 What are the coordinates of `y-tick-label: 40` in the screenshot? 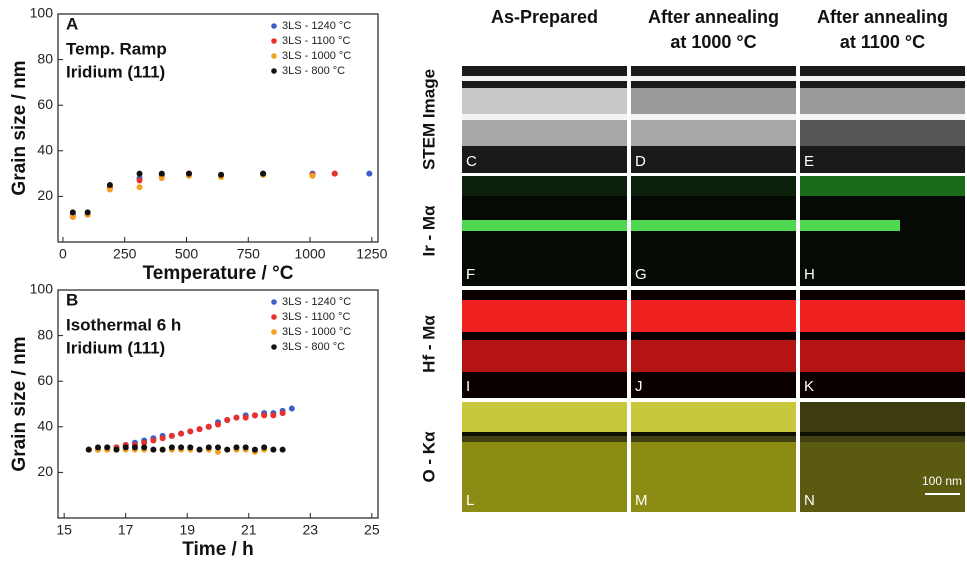 It's located at (45, 426).